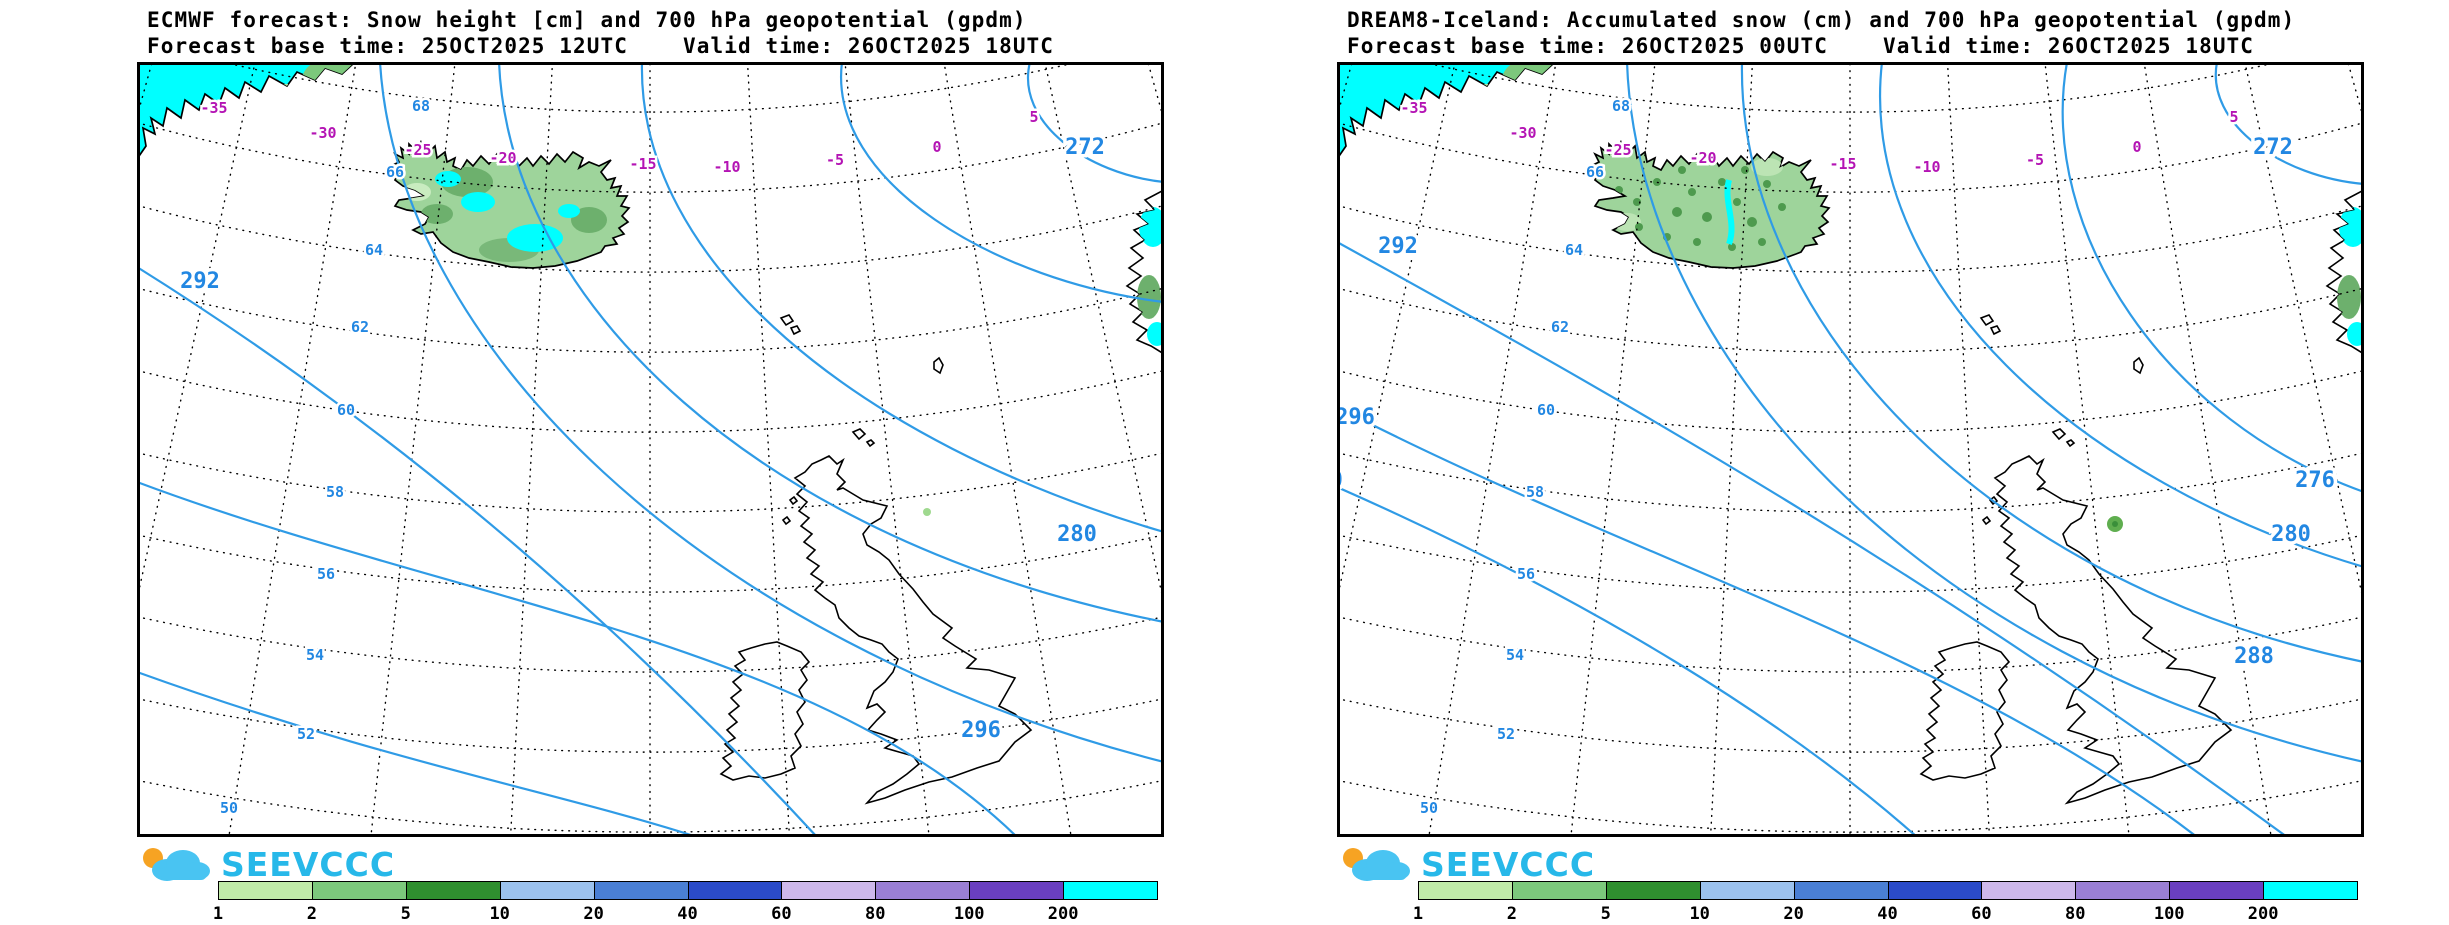  Describe the element at coordinates (2115, 524) in the screenshot. I see `snow-speck-scotland-core` at that location.